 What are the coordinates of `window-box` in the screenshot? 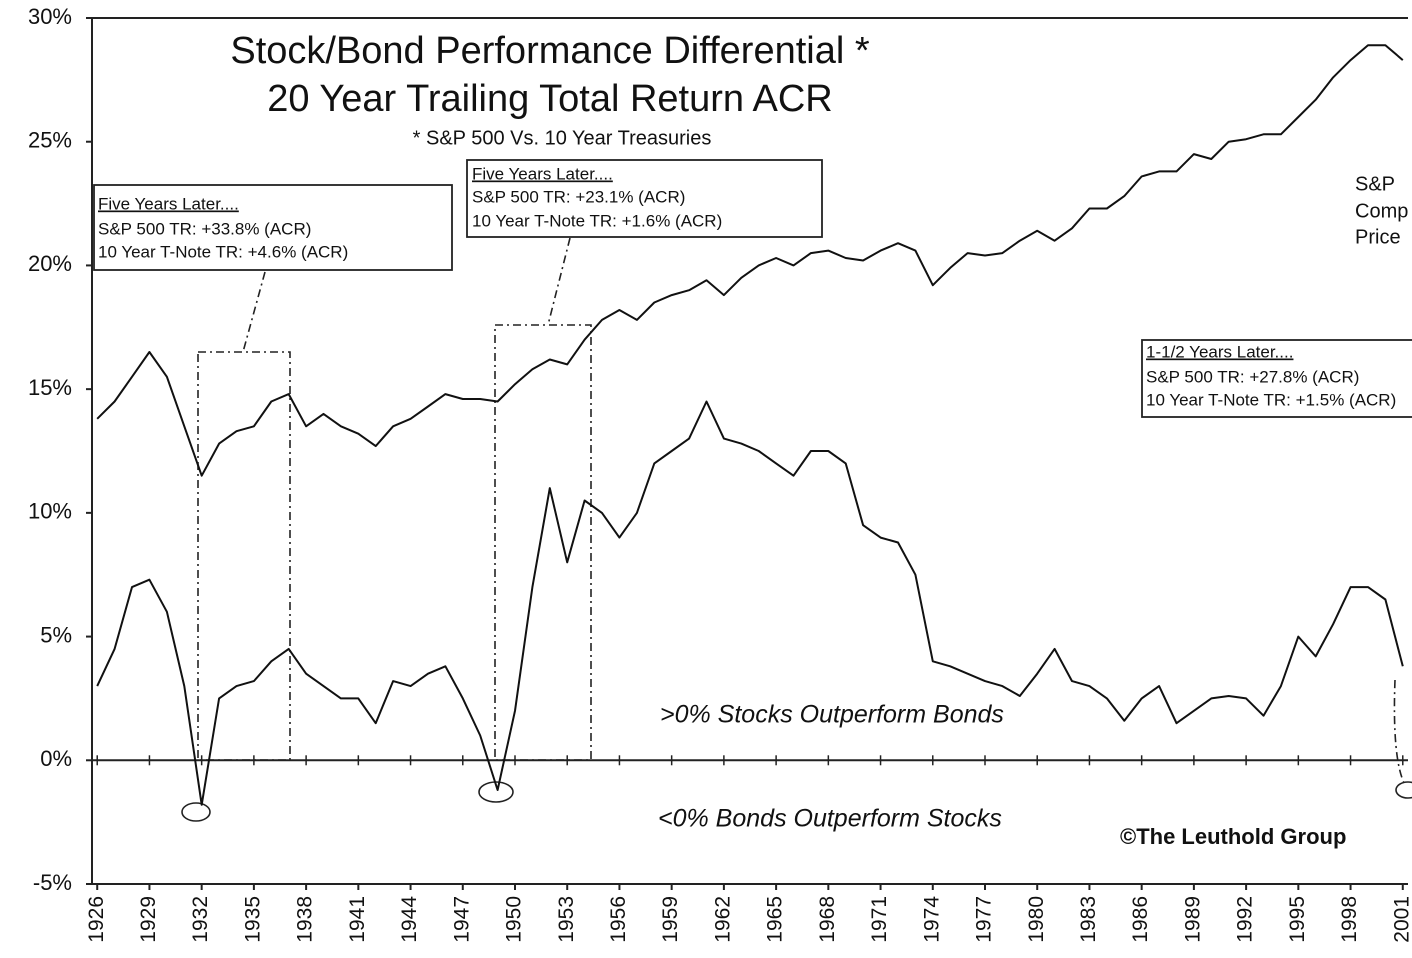 It's located at (244, 556).